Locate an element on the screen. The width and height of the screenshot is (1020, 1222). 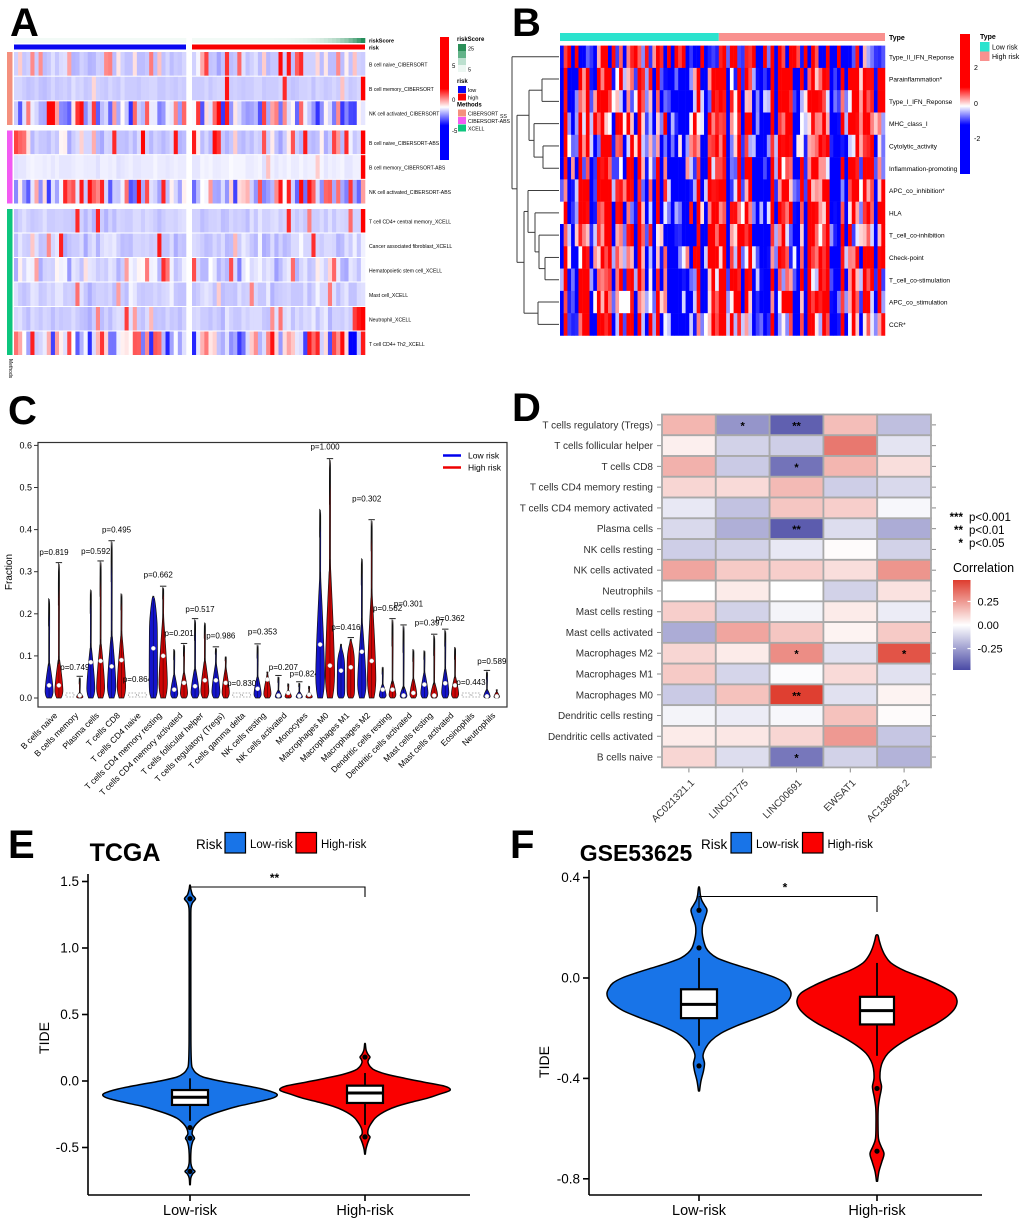
significance-star: * is located at coordinates (796, 759).